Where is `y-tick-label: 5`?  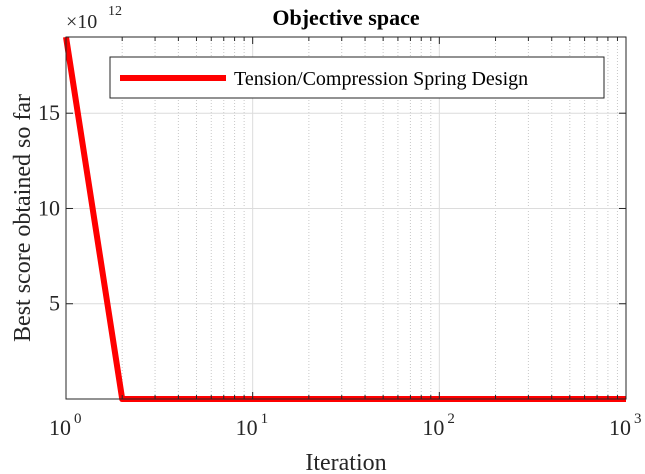 y-tick-label: 5 is located at coordinates (54, 303).